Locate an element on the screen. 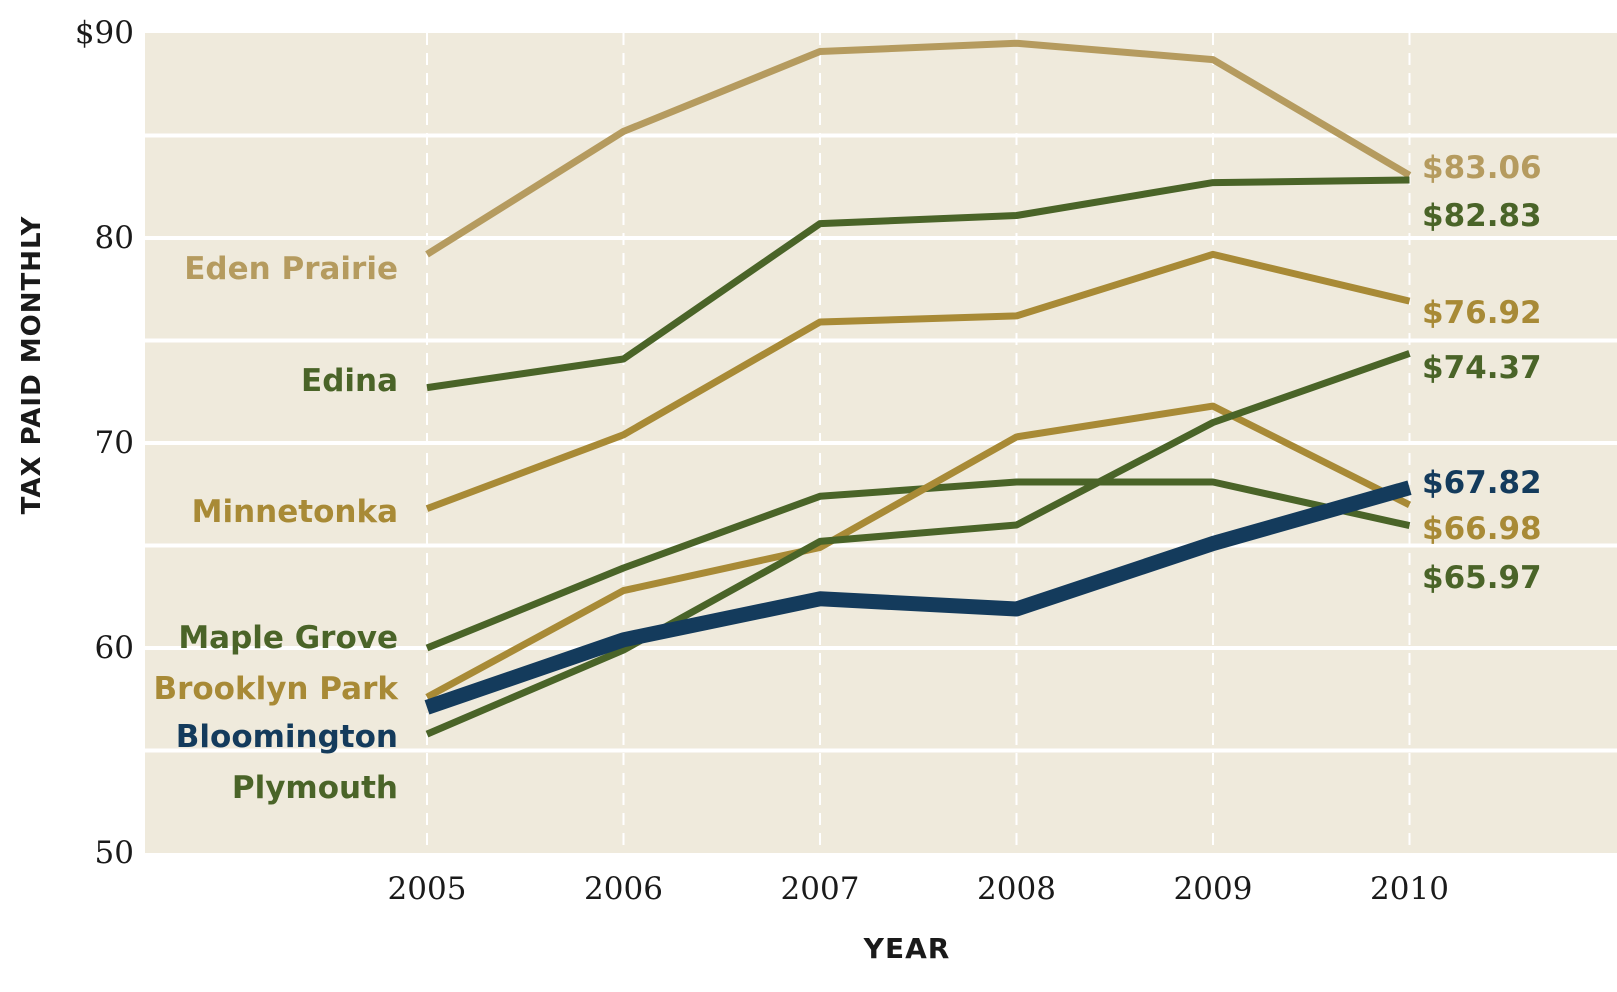  end-value-eden-prairie: $83.06 is located at coordinates (1482, 168).